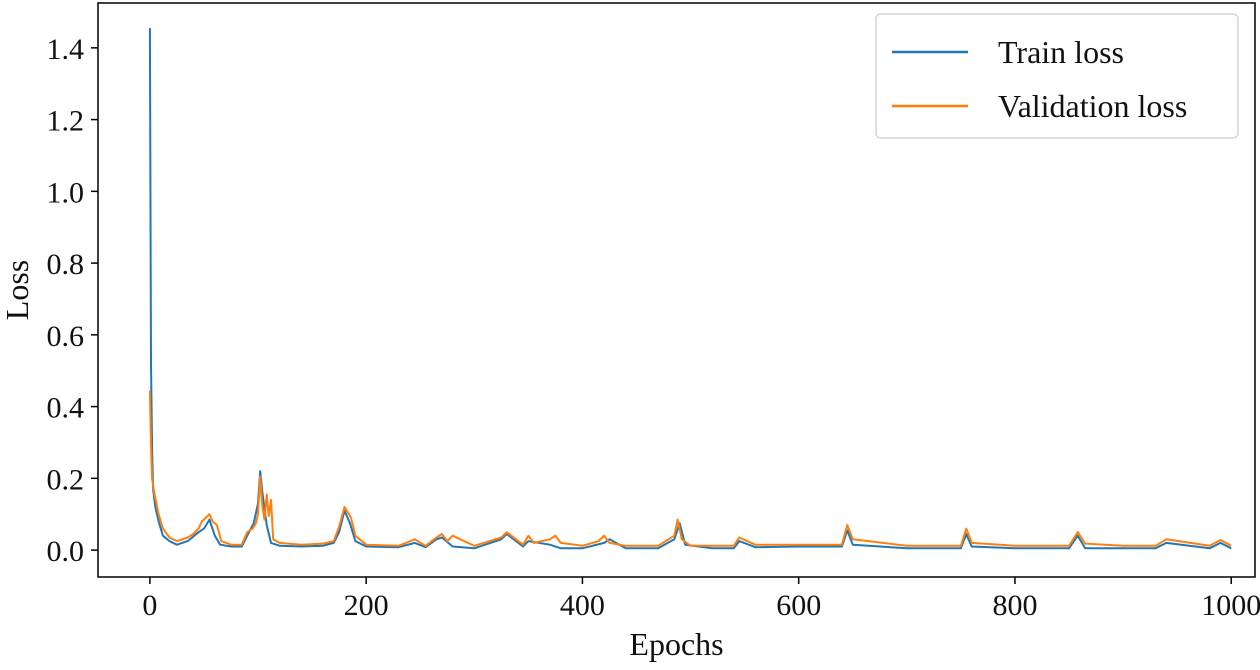 This screenshot has width=1260, height=670. I want to click on legend-label-validation-loss: Validation loss, so click(1092, 106).